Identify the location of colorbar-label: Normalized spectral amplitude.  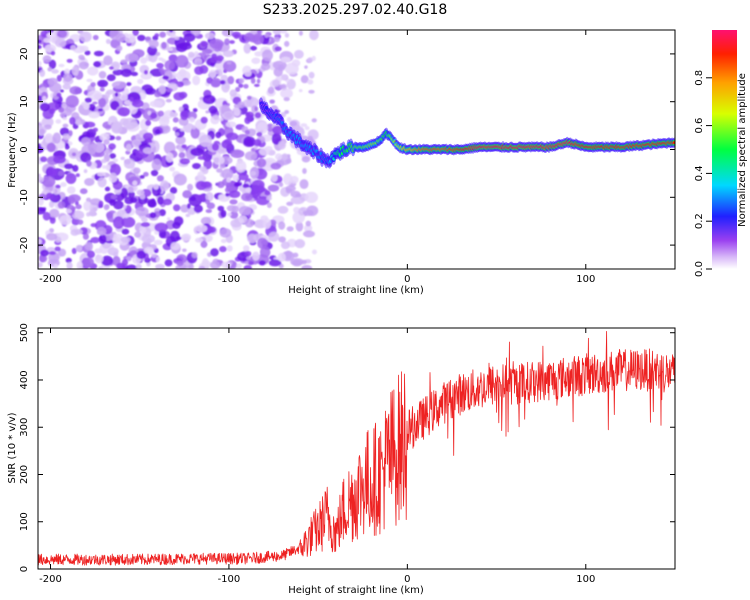
(742, 150).